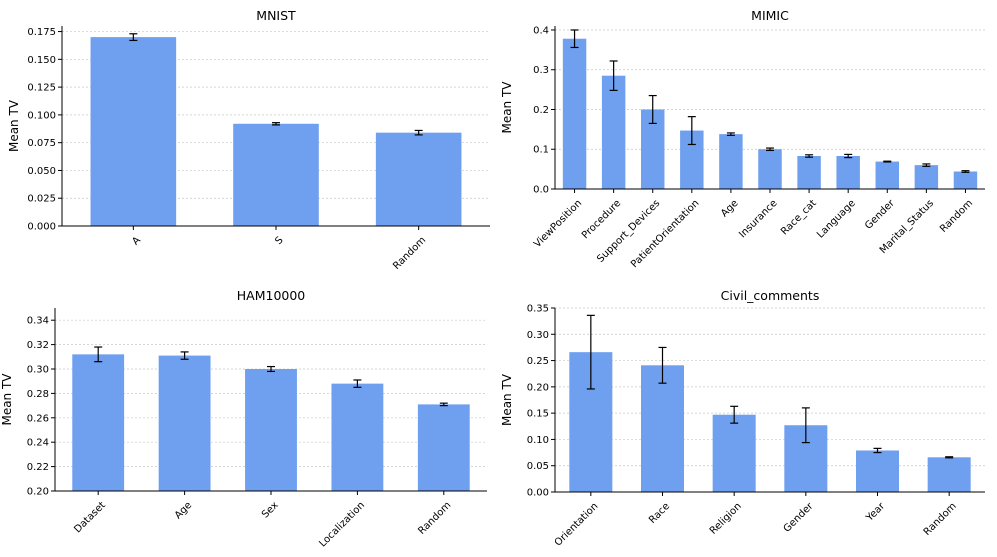 The image size is (997, 557). I want to click on x-tick-label: Religion, so click(726, 519).